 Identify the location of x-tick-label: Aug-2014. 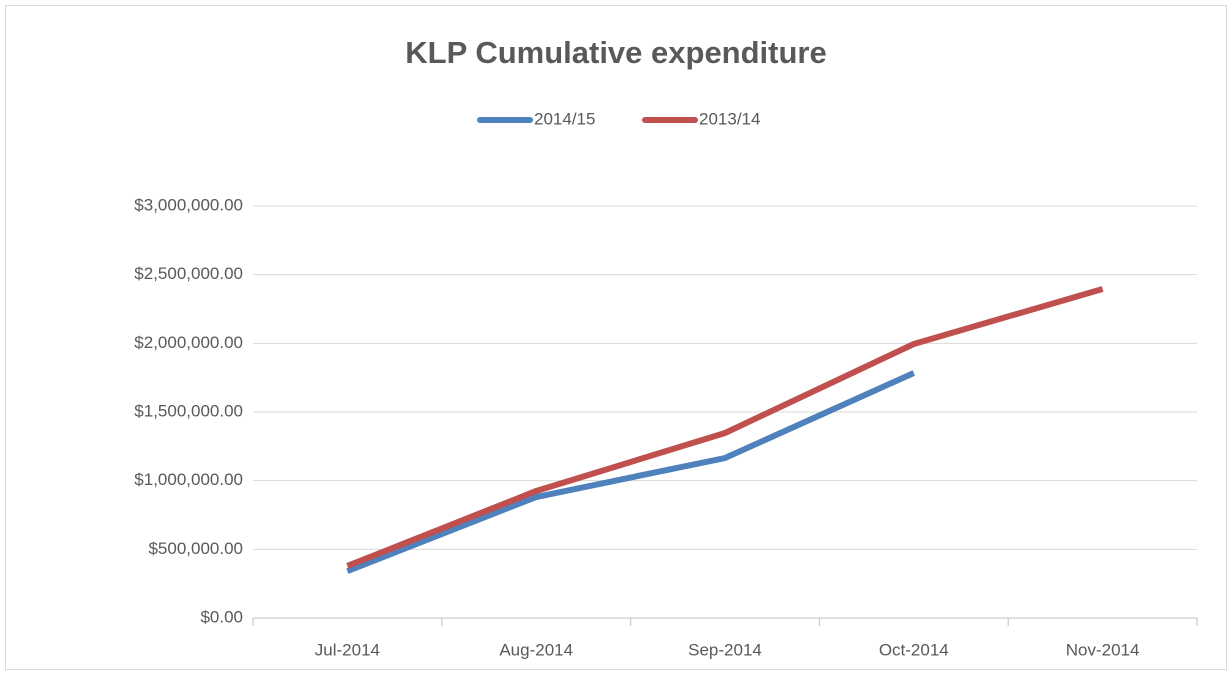
(536, 649).